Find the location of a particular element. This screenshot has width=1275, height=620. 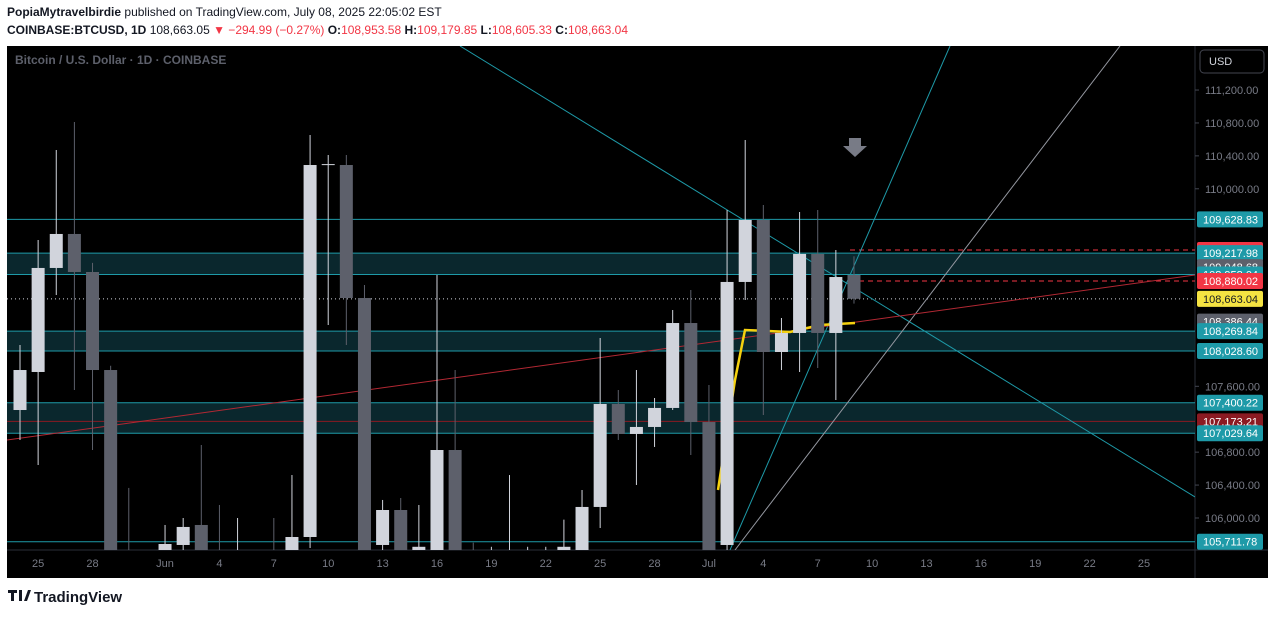

brand: TradingView is located at coordinates (78, 597).